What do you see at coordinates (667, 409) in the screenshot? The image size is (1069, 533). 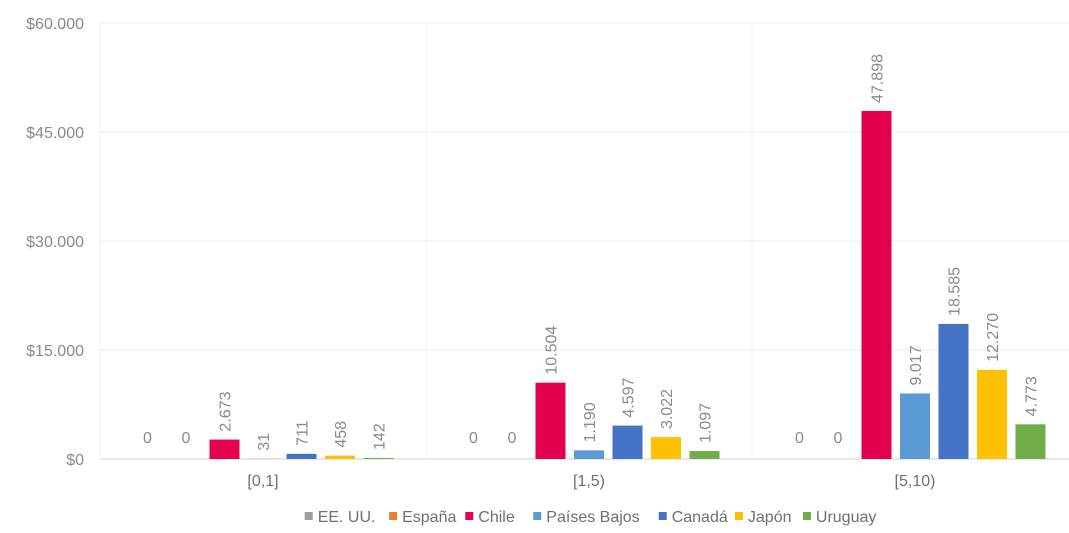 I see `data-label: 3.022` at bounding box center [667, 409].